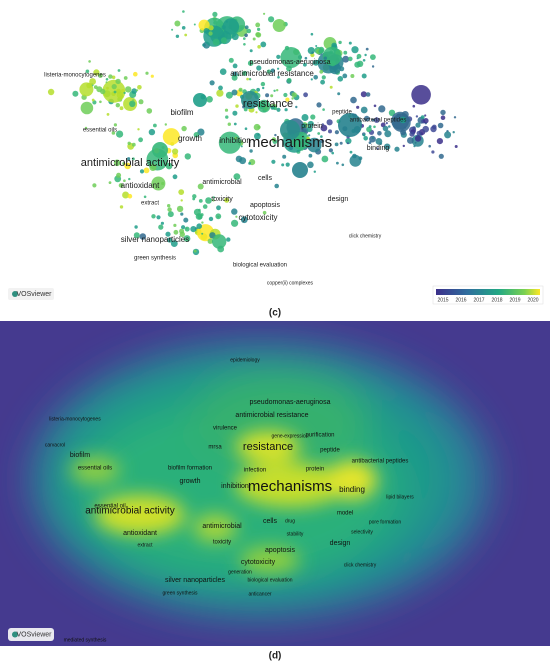 This screenshot has height=665, width=550. What do you see at coordinates (514, 300) in the screenshot?
I see `legend-tick-label: 2019` at bounding box center [514, 300].